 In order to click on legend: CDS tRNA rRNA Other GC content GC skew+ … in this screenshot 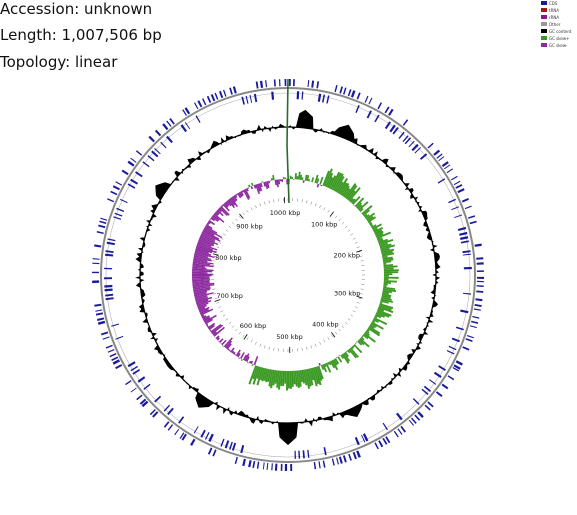, I will do `click(559, 24)`.